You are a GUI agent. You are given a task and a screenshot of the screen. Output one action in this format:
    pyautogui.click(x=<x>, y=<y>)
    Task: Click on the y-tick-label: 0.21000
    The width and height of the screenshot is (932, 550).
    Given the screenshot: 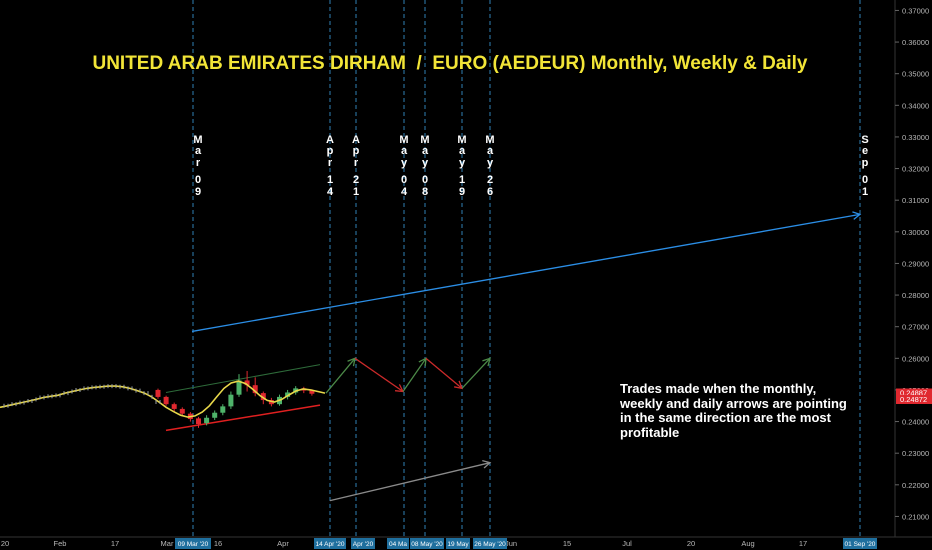 What is the action you would take?
    pyautogui.click(x=915, y=516)
    